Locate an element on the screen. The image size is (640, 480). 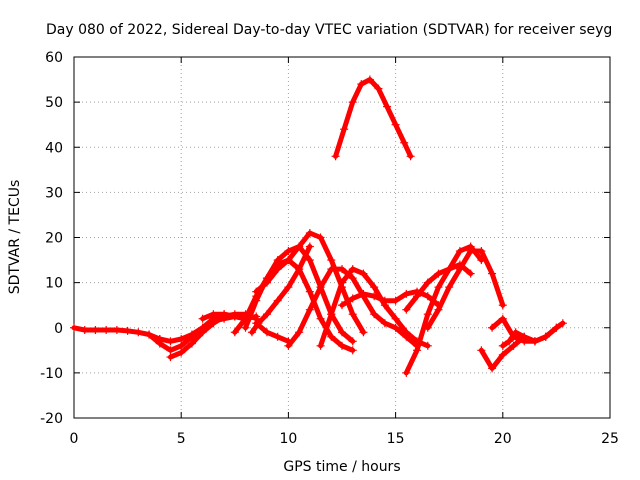
x-tick-label: 20 is located at coordinates (503, 439).